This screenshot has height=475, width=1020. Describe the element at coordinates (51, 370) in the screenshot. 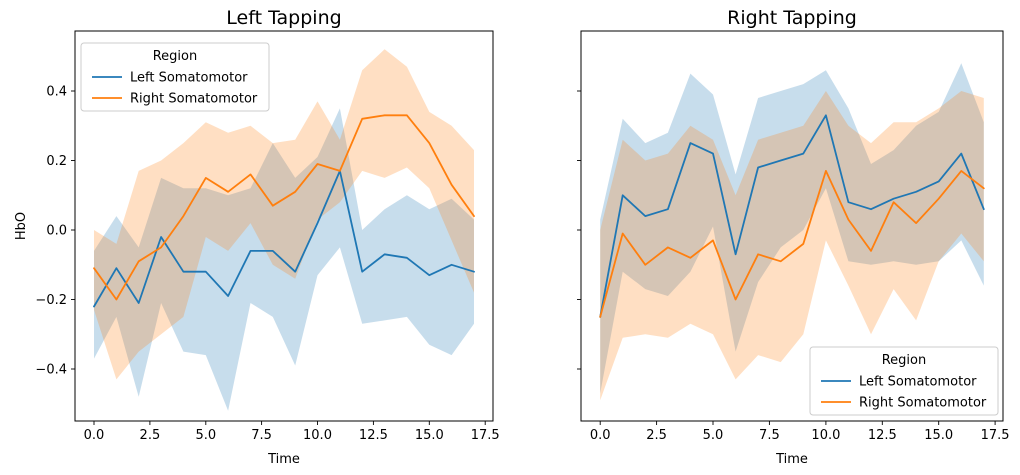

I see `y-tick-label: −0.4` at that location.